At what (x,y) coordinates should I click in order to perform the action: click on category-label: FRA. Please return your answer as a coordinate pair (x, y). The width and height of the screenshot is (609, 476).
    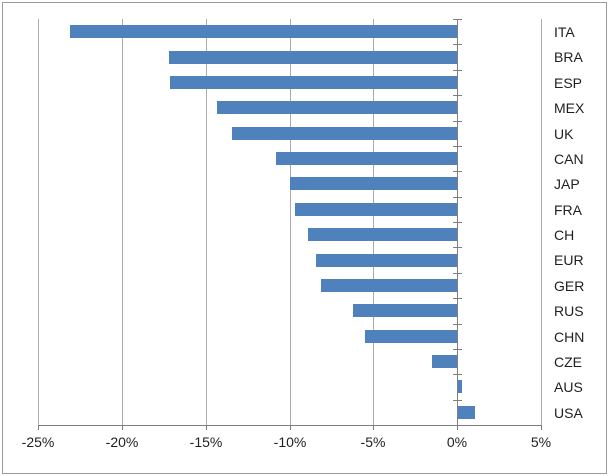
    Looking at the image, I should click on (568, 209).